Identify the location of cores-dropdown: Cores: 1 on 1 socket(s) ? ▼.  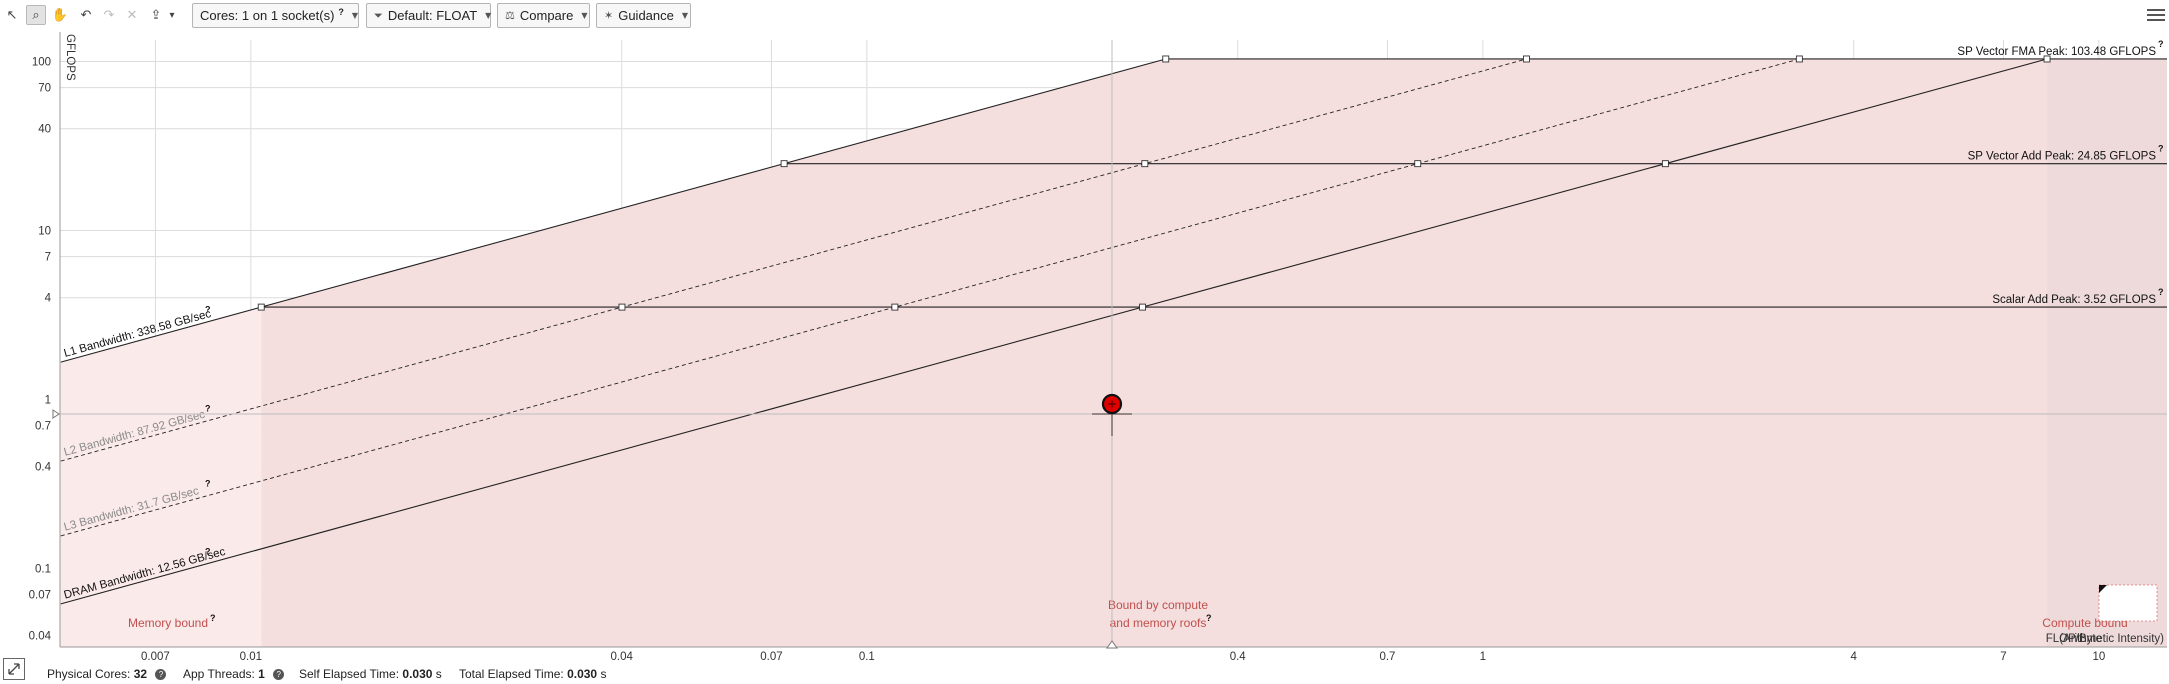
(275, 15).